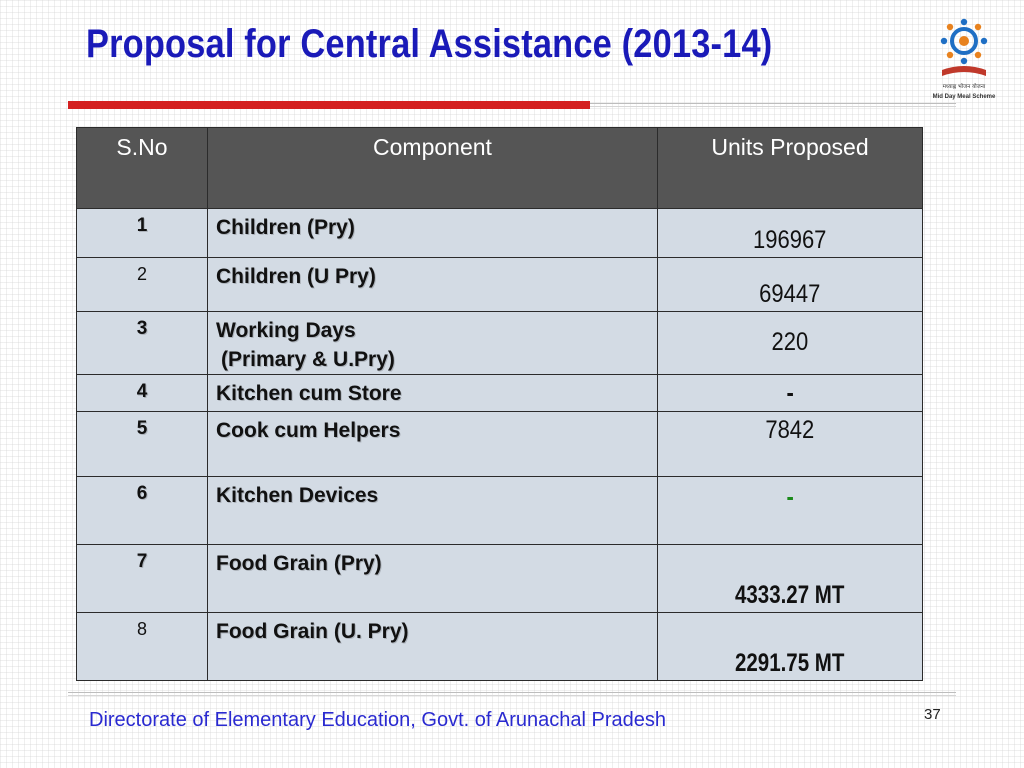 The image size is (1024, 768). I want to click on row-sno: 7, so click(142, 578).